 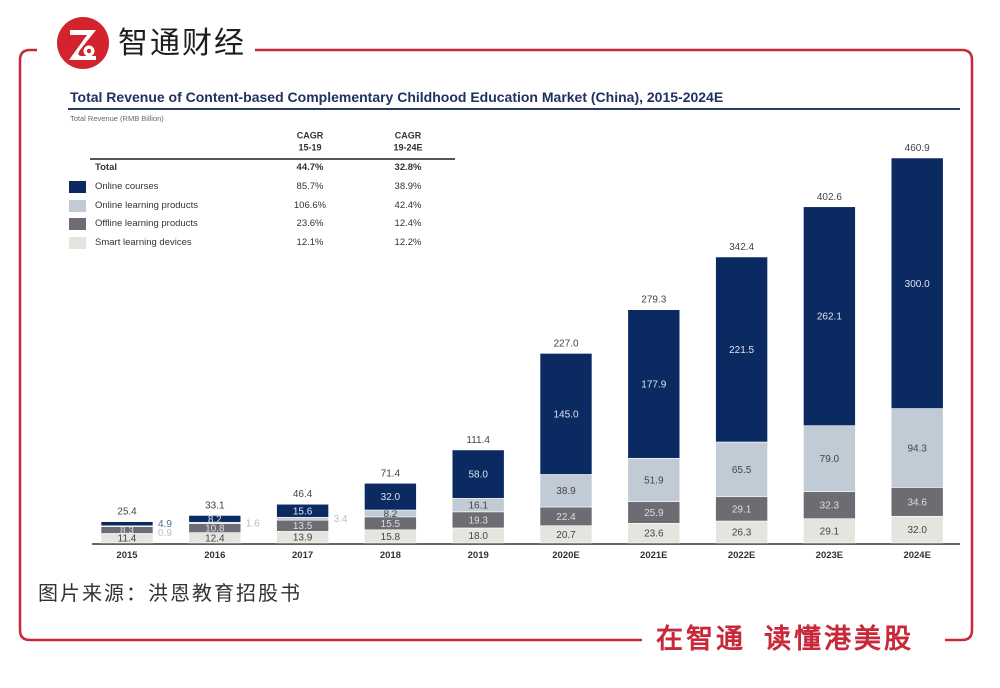 I want to click on source-note: 图片来源：洪恩教育招股书, so click(x=170, y=593).